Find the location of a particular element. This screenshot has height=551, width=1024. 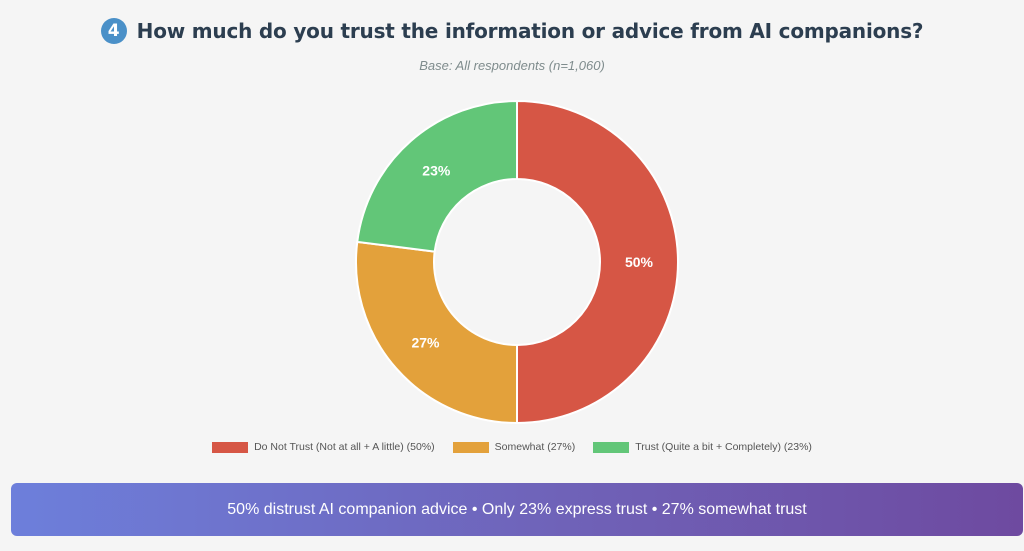

legend-label: Trust (Quite a bit + Completely) (23%) is located at coordinates (723, 447).